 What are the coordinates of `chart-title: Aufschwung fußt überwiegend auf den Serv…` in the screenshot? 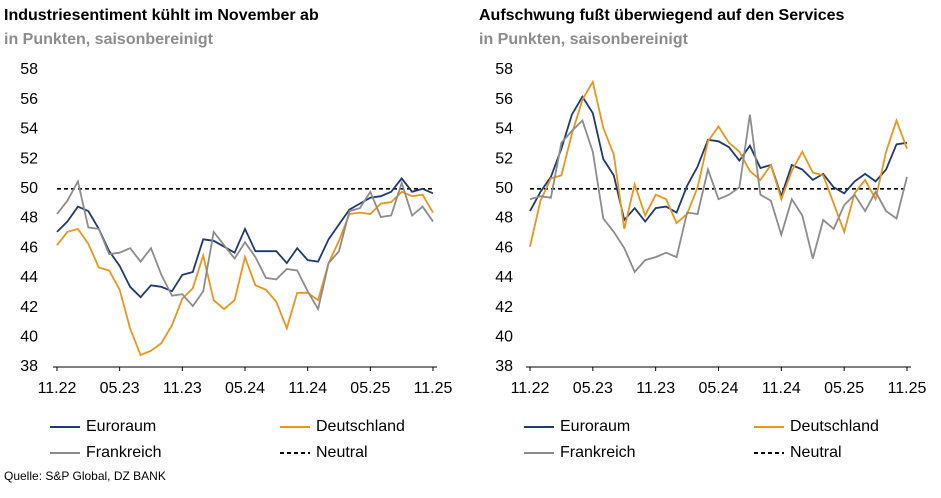 It's located at (661, 15).